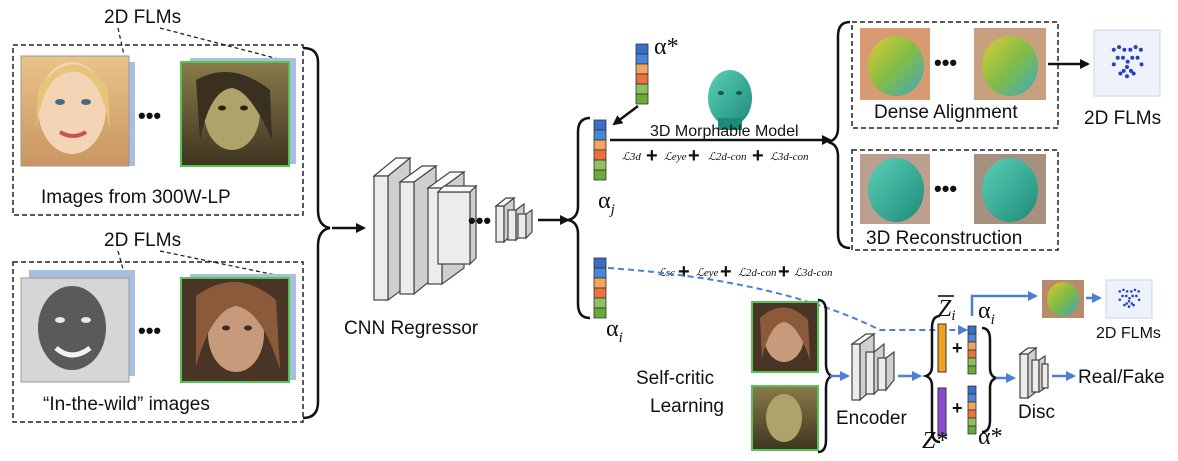 The height and width of the screenshot is (461, 1178). Describe the element at coordinates (1036, 412) in the screenshot. I see `disc-label: Disc` at that location.